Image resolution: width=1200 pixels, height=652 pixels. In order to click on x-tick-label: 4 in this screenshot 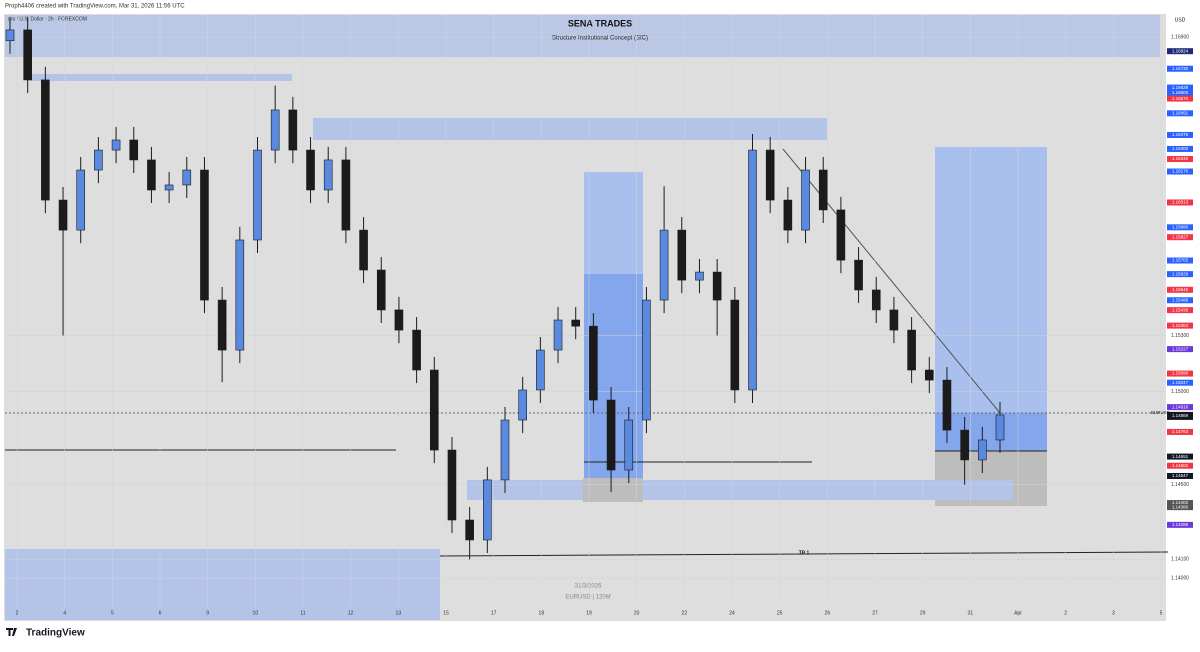, I will do `click(64, 613)`.